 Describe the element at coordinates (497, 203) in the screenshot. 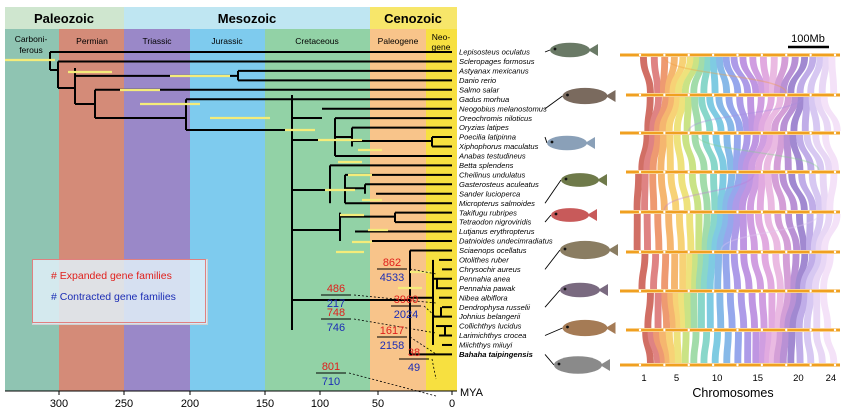

I see `species-label: Micropterus salmoides` at that location.